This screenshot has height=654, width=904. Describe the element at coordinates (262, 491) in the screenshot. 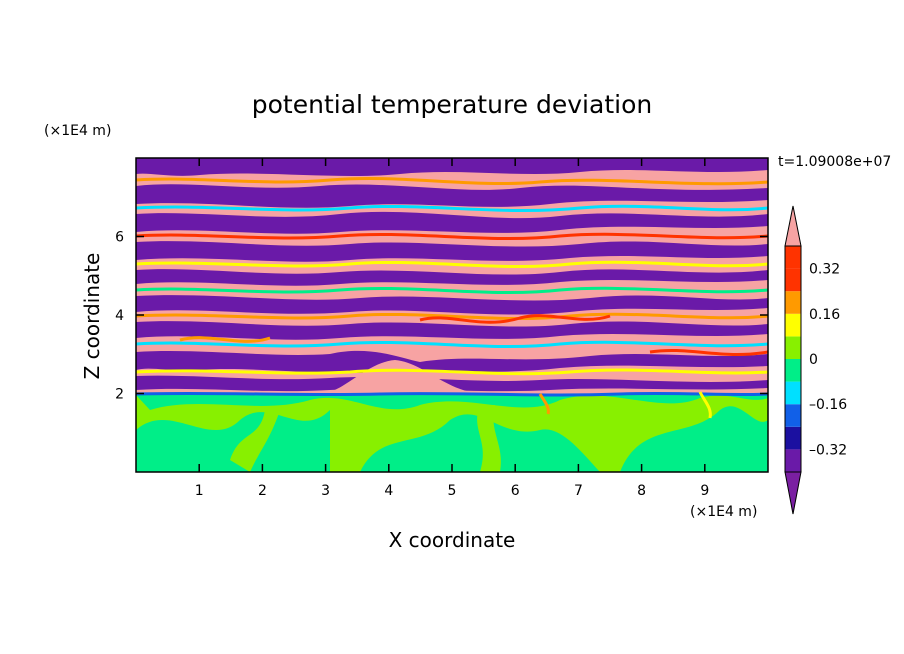

I see `x-tick-label: 2` at that location.